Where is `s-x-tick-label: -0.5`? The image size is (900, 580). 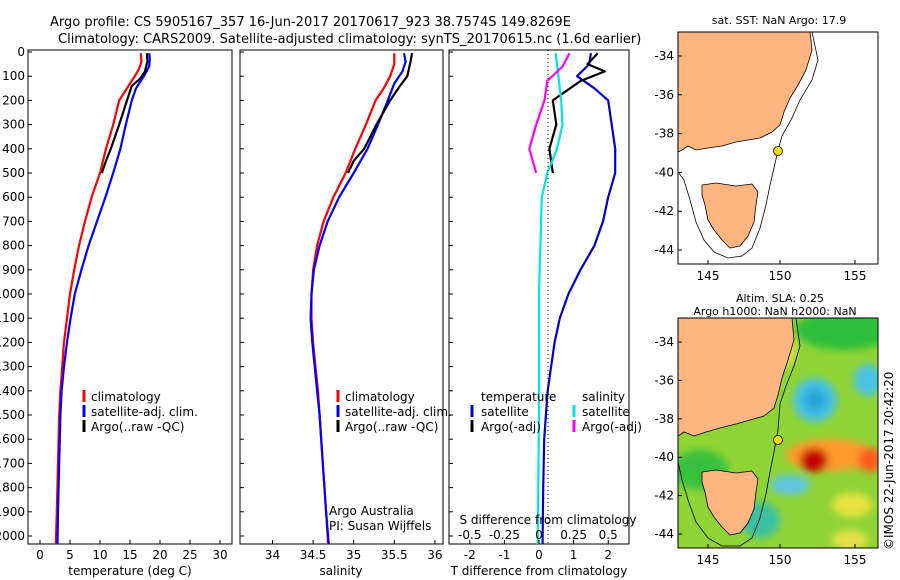 s-x-tick-label: -0.5 is located at coordinates (469, 535).